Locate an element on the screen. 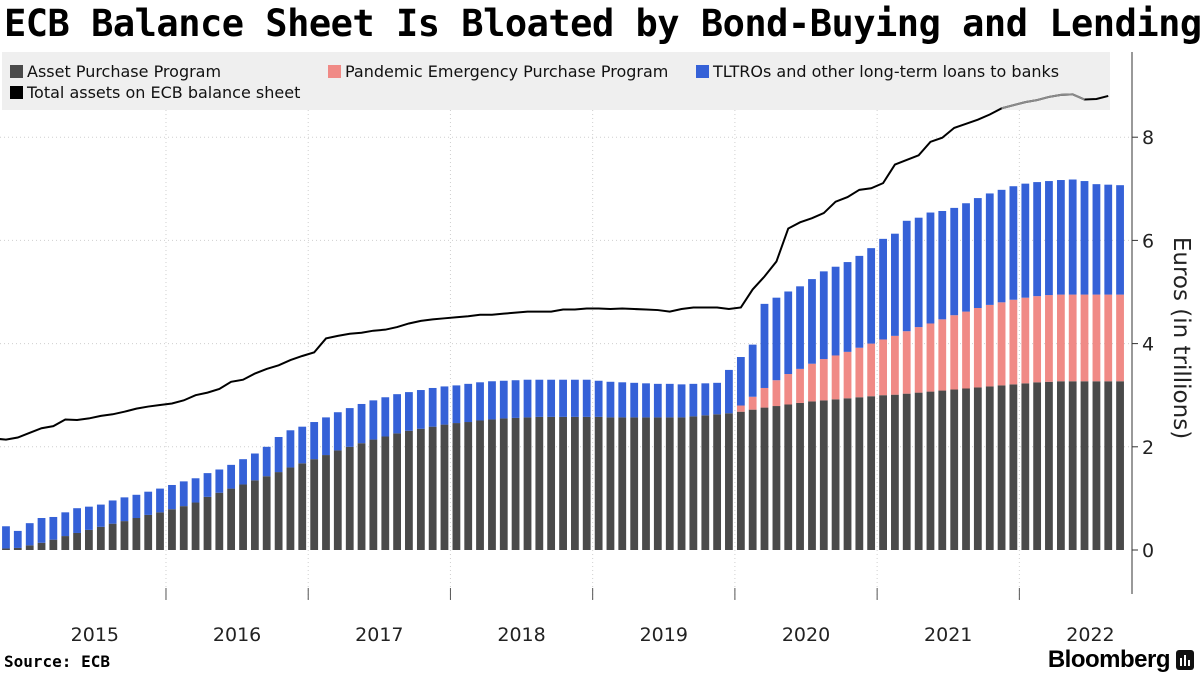 Image resolution: width=1200 pixels, height=675 pixels. legend-item-total: Total assets on ECB balance sheet is located at coordinates (155, 93).